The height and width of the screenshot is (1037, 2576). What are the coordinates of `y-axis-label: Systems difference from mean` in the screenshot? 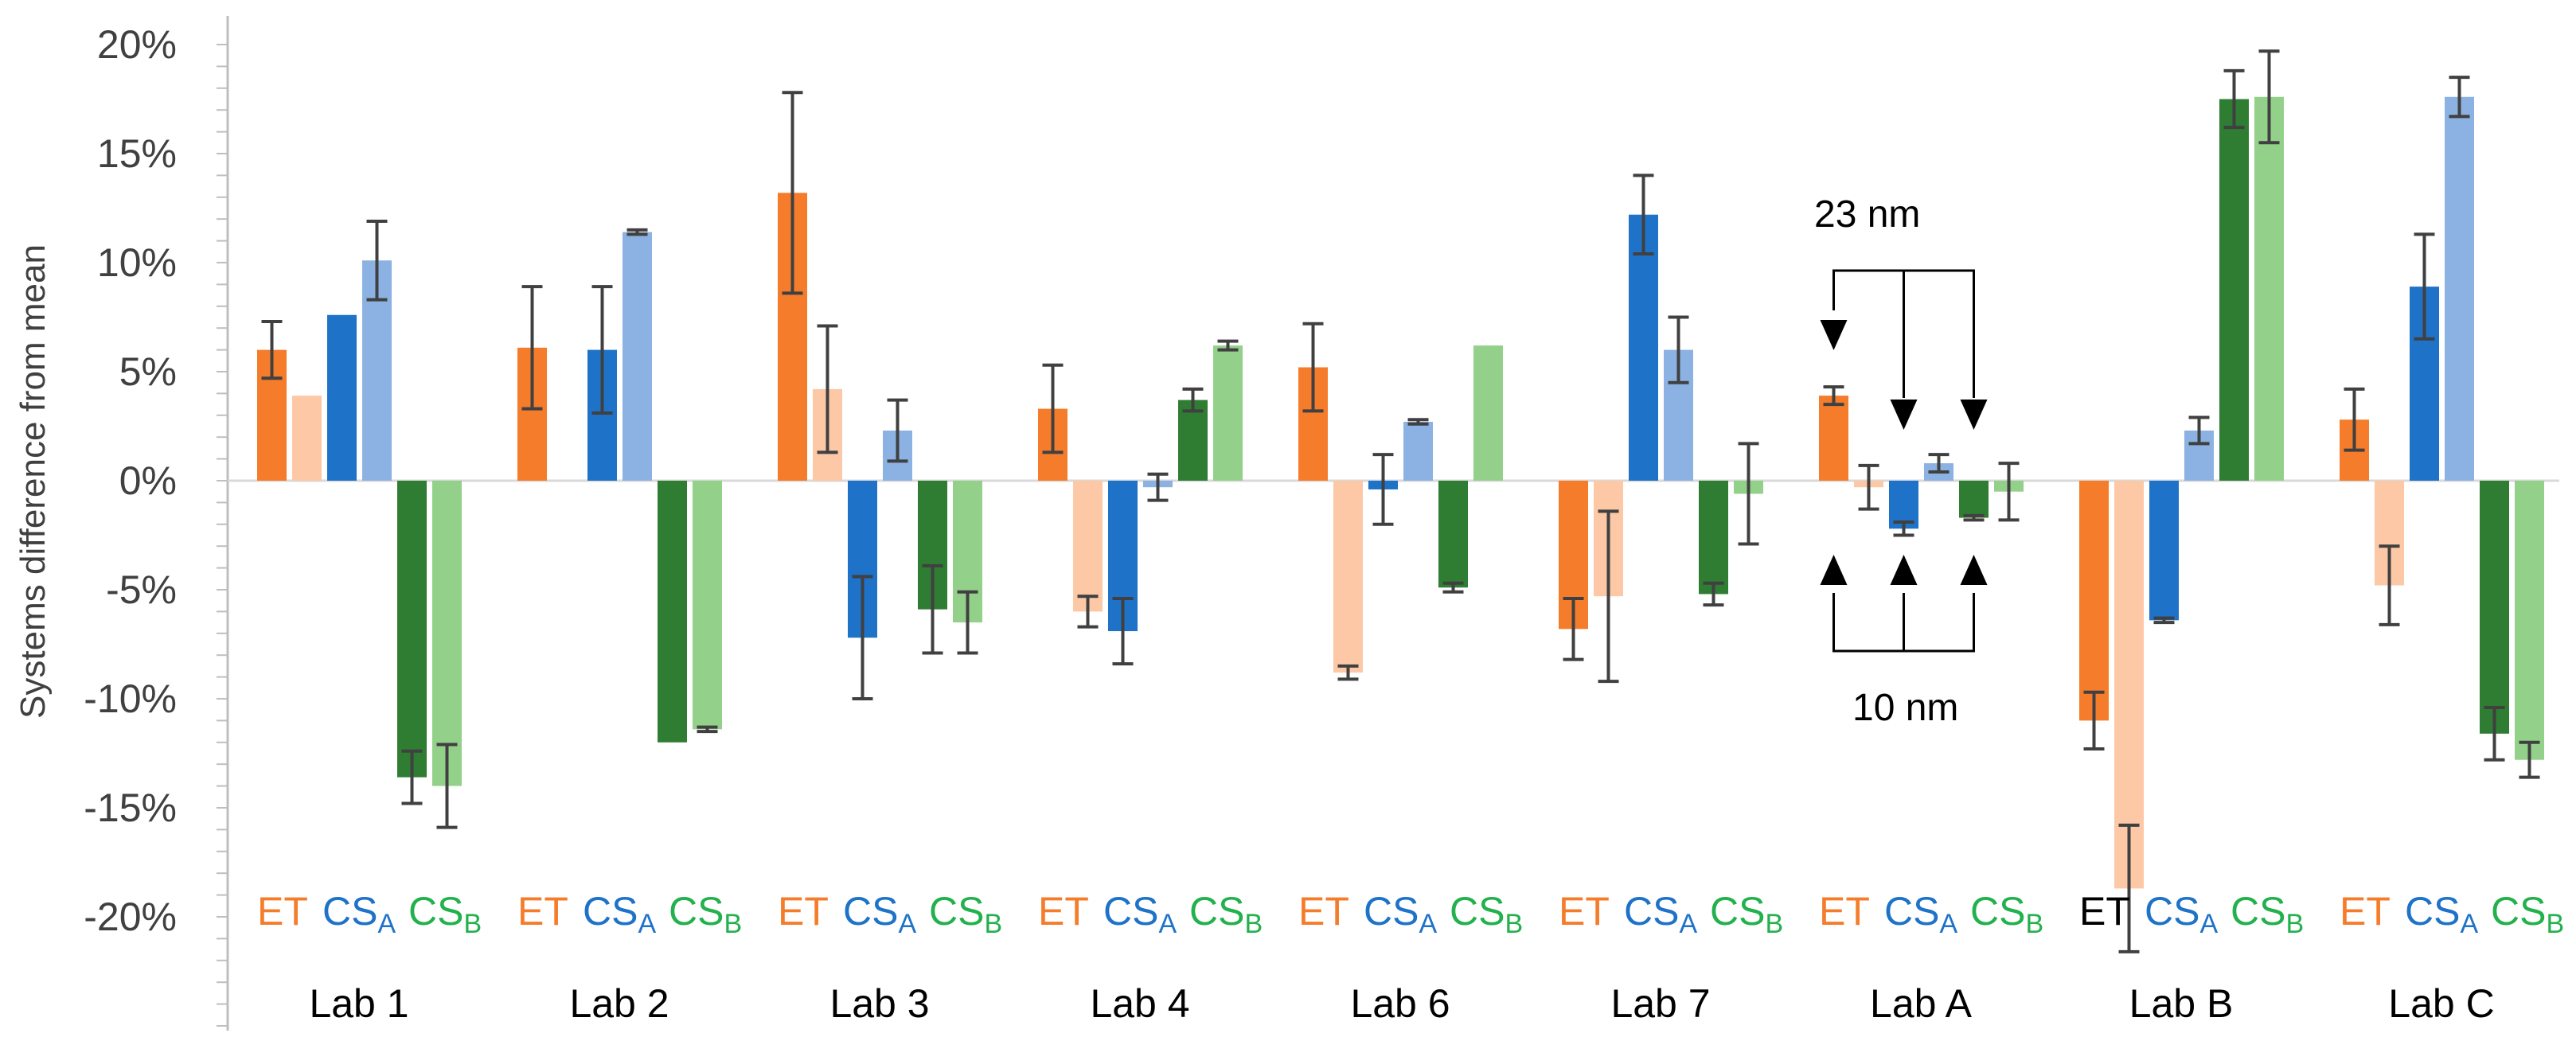 It's located at (33, 481).